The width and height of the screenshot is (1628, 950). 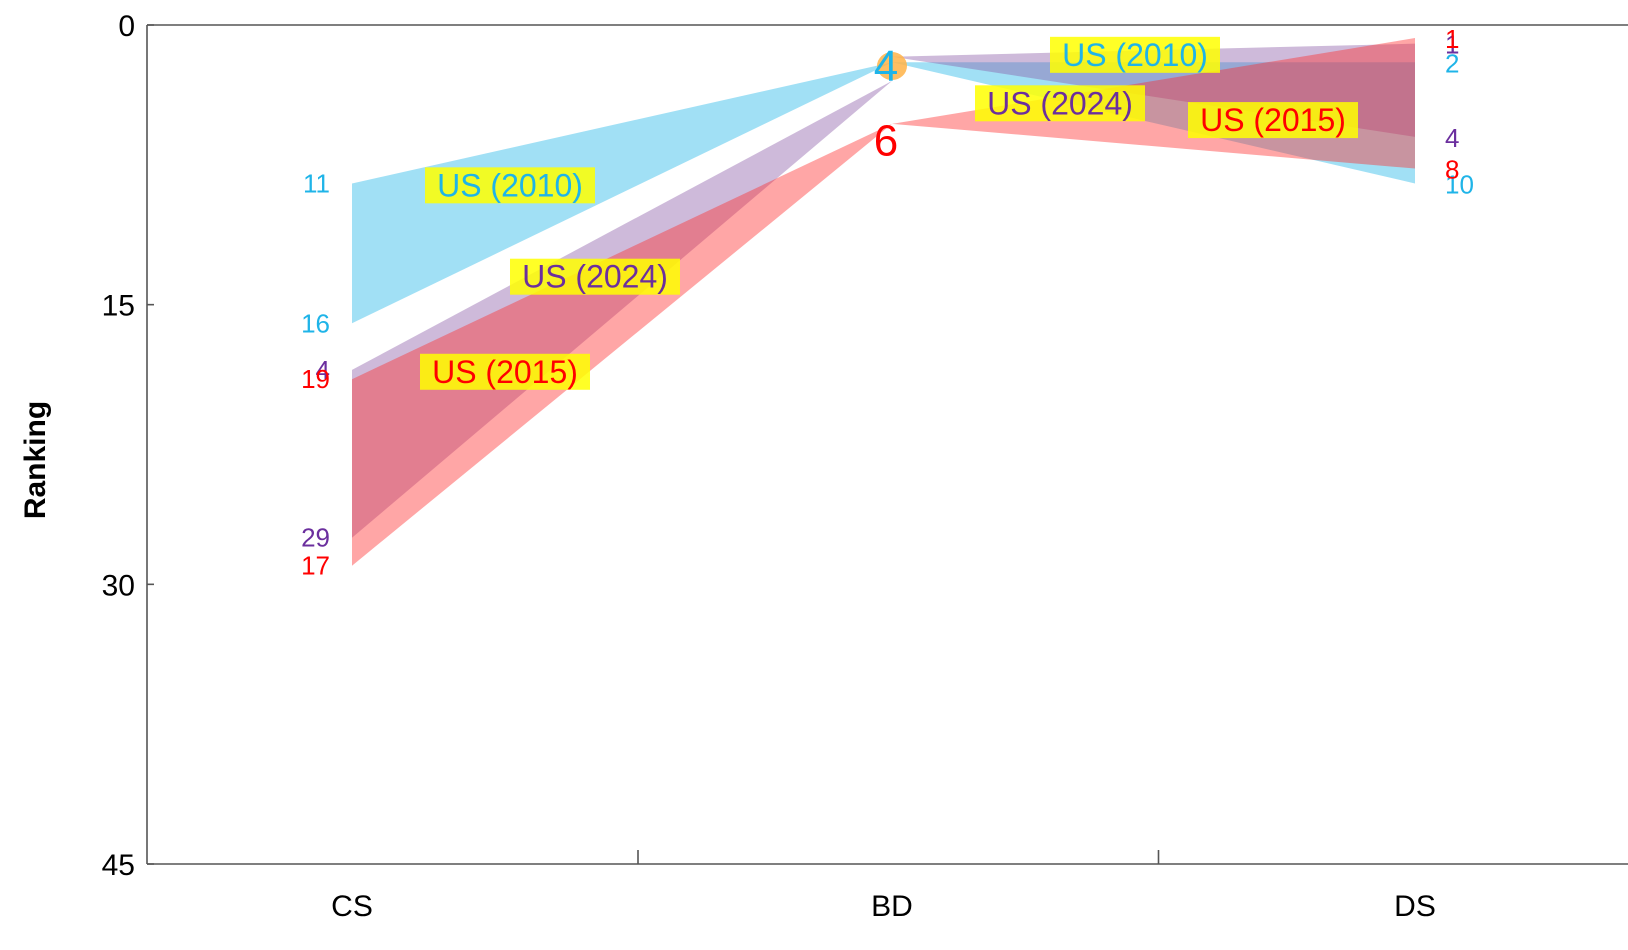 I want to click on hub-label: 6, so click(x=886, y=141).